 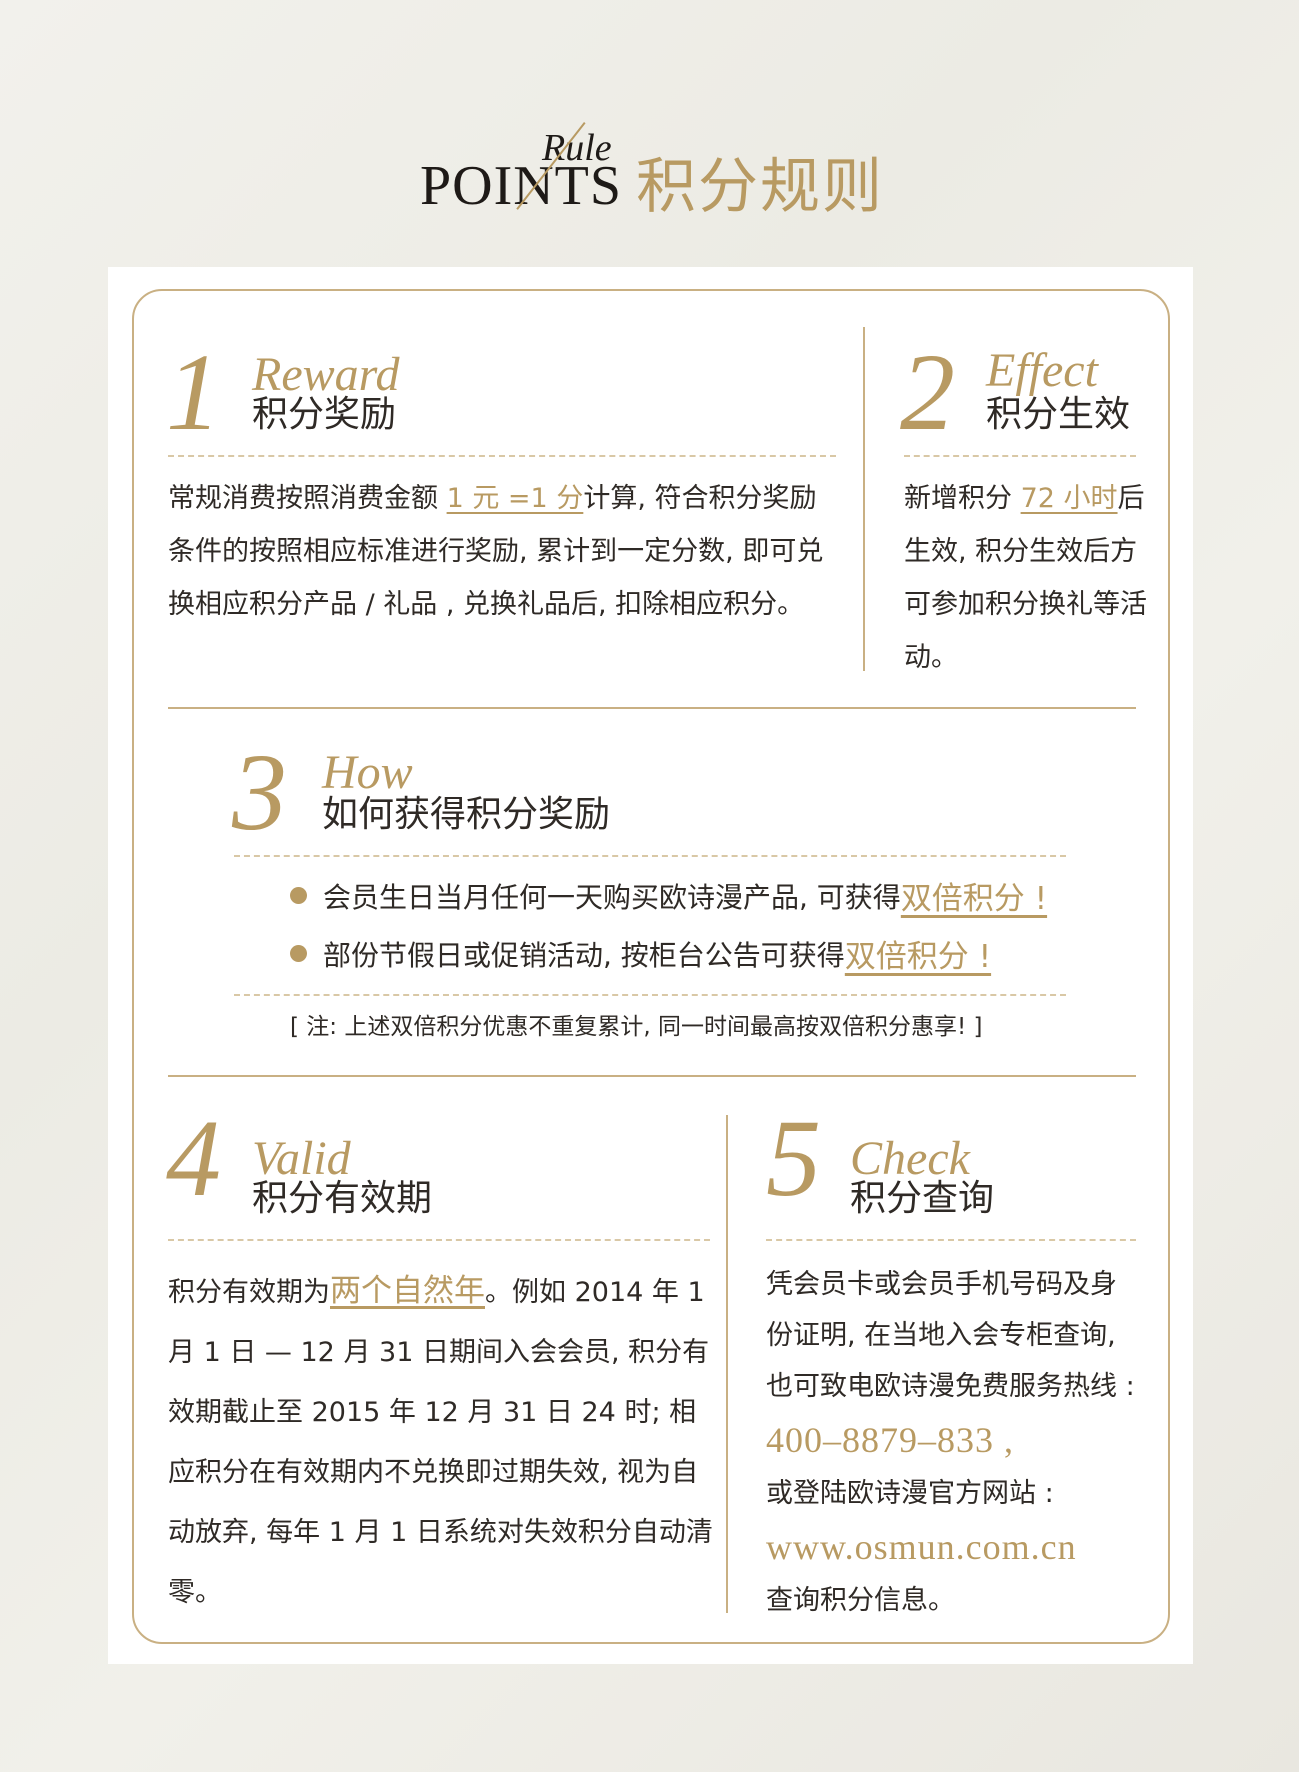 What do you see at coordinates (927, 392) in the screenshot?
I see `section-number: 2` at bounding box center [927, 392].